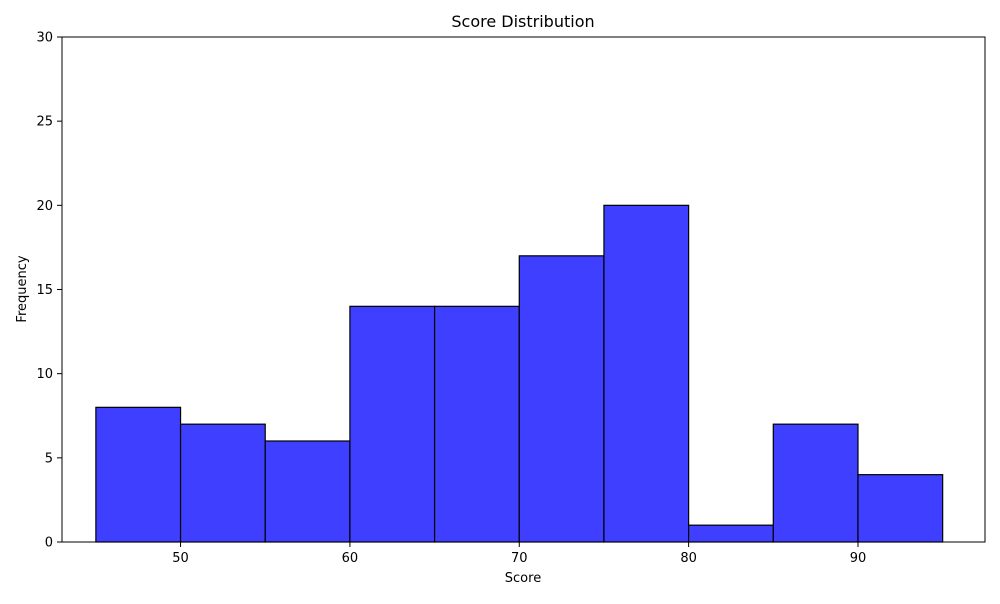  I want to click on y-tick-label: 15, so click(44, 290).